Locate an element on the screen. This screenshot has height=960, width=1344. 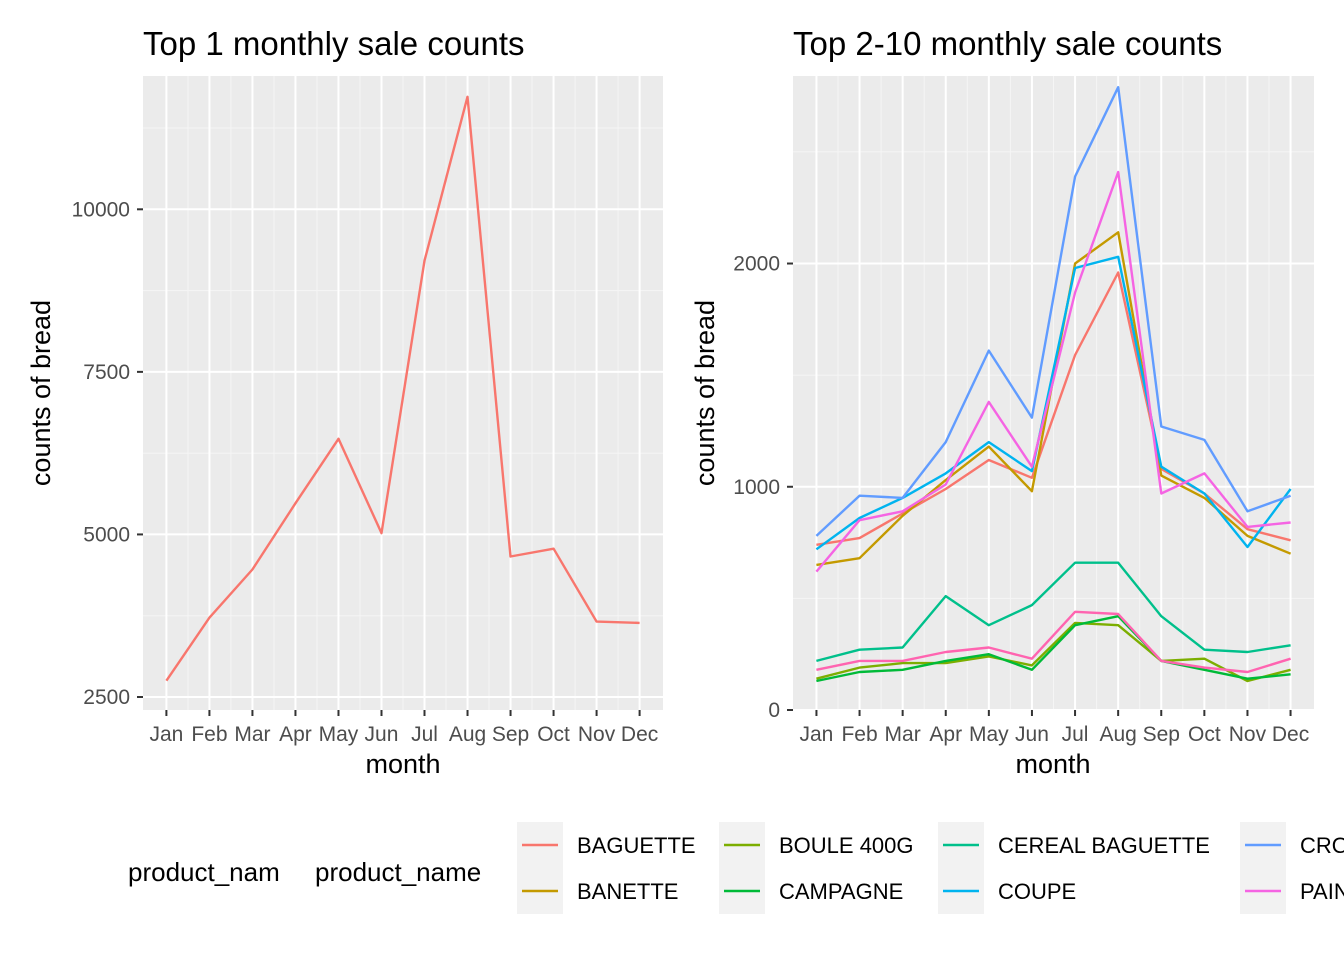
legend-label: CAMPAGNE is located at coordinates (841, 891).